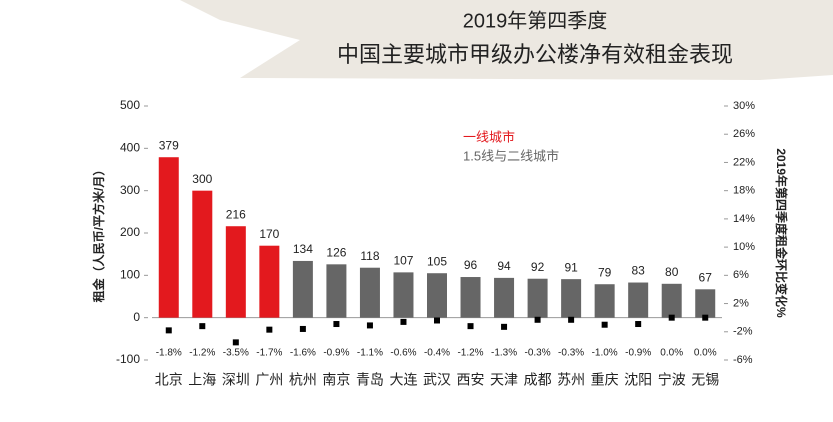 This screenshot has width=833, height=422. What do you see at coordinates (403, 261) in the screenshot?
I see `bar-value-label: 107` at bounding box center [403, 261].